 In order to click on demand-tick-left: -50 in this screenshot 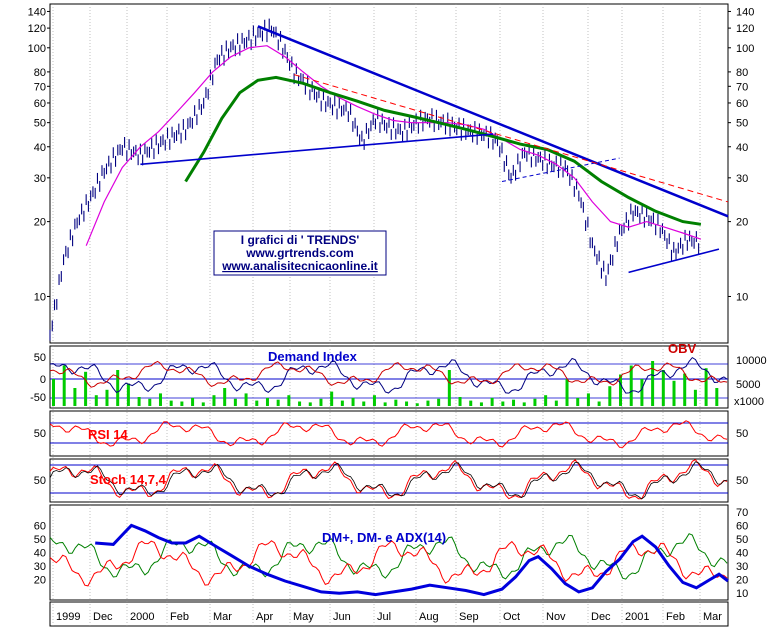, I will do `click(38, 398)`.